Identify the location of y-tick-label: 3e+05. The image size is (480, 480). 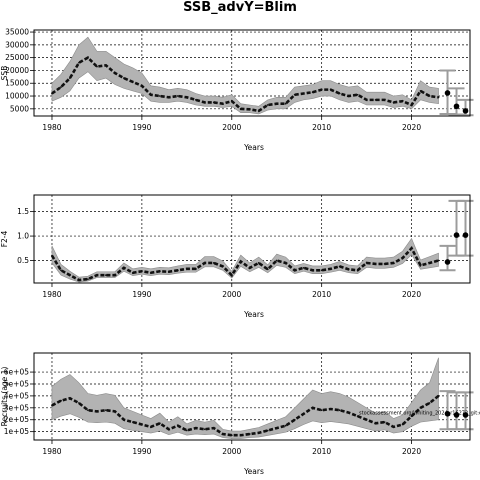
(16, 407).